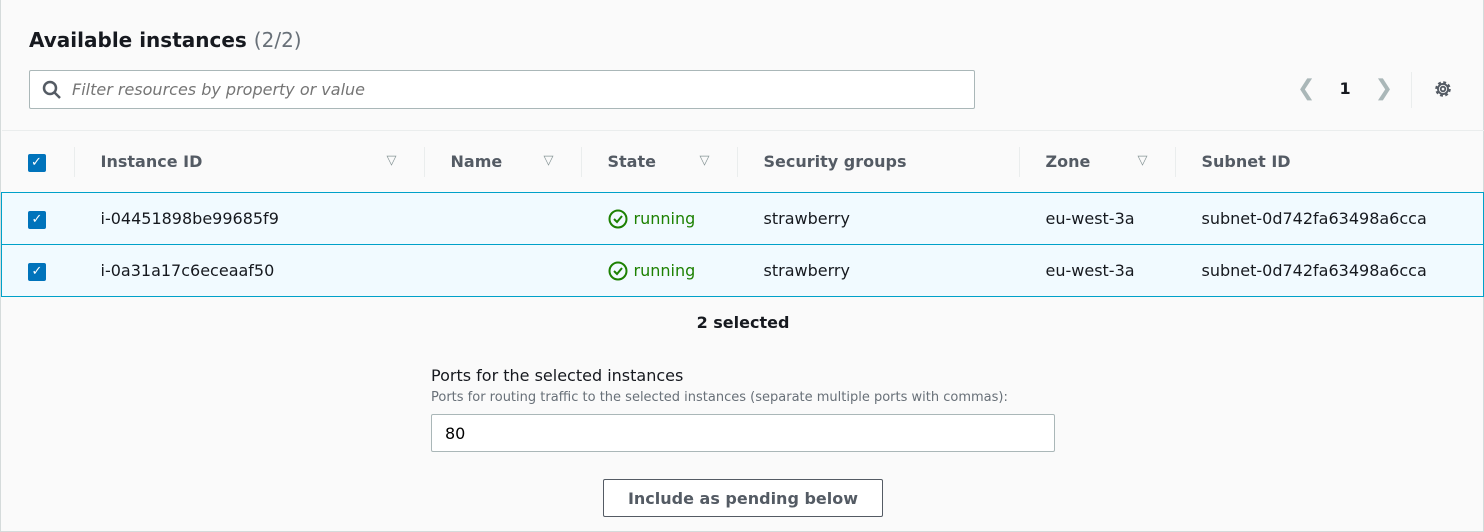 This screenshot has width=1484, height=532. What do you see at coordinates (249, 270) in the screenshot?
I see `instance-id: i-0a31a17c6eceaaf50` at bounding box center [249, 270].